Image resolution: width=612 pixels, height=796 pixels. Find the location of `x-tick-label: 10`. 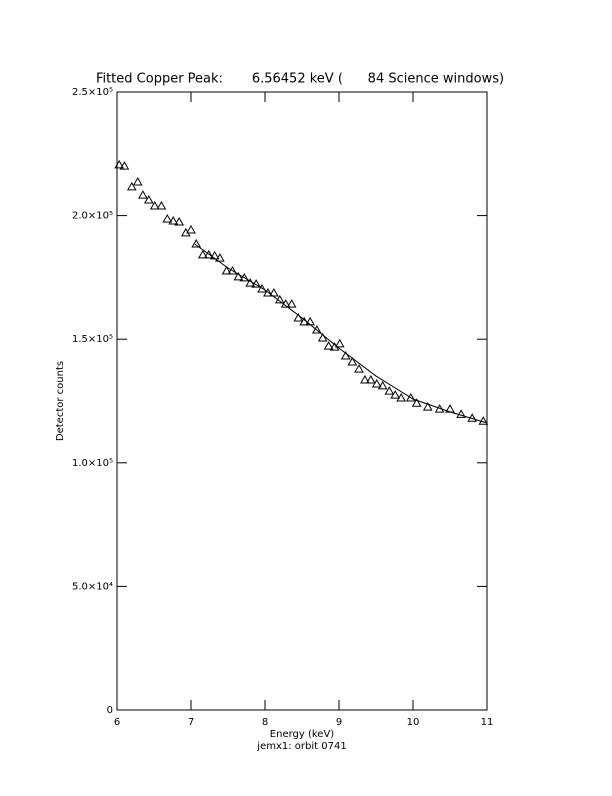

x-tick-label: 10 is located at coordinates (413, 722).